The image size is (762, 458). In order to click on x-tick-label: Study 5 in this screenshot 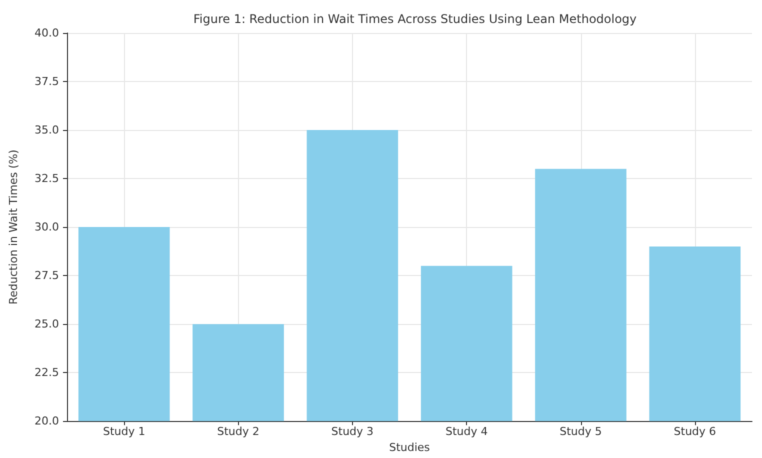, I will do `click(581, 431)`.